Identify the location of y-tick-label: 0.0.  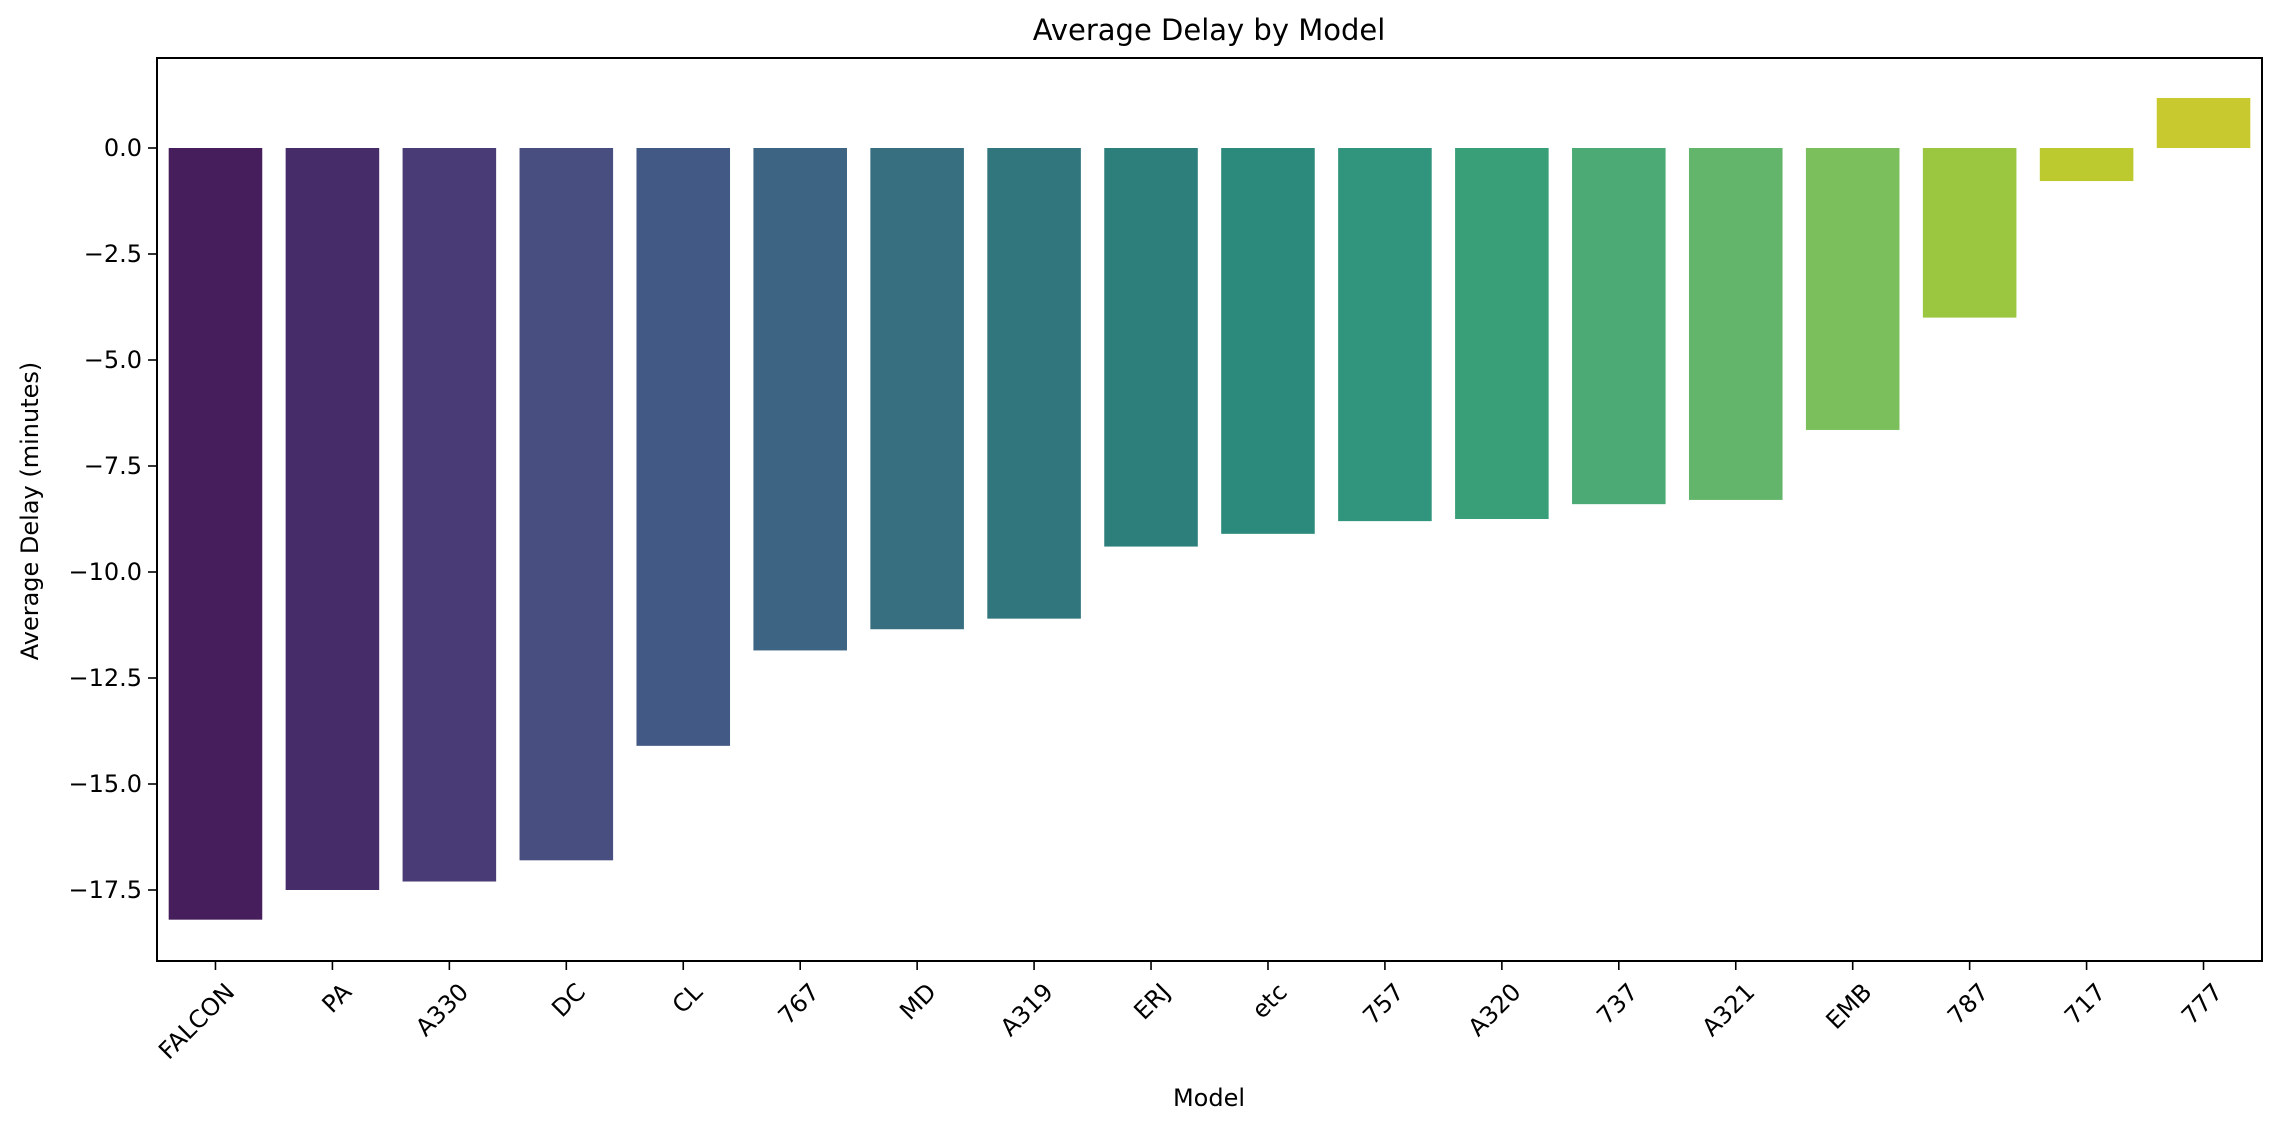
(123, 148).